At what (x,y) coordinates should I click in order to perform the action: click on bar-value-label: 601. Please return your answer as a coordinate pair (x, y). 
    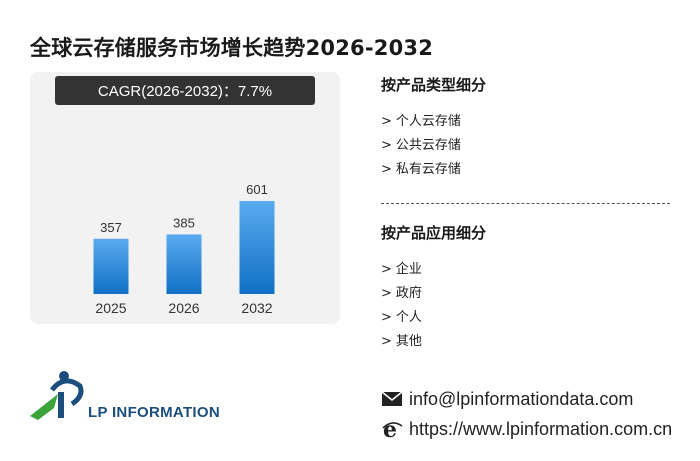
    Looking at the image, I should click on (257, 189).